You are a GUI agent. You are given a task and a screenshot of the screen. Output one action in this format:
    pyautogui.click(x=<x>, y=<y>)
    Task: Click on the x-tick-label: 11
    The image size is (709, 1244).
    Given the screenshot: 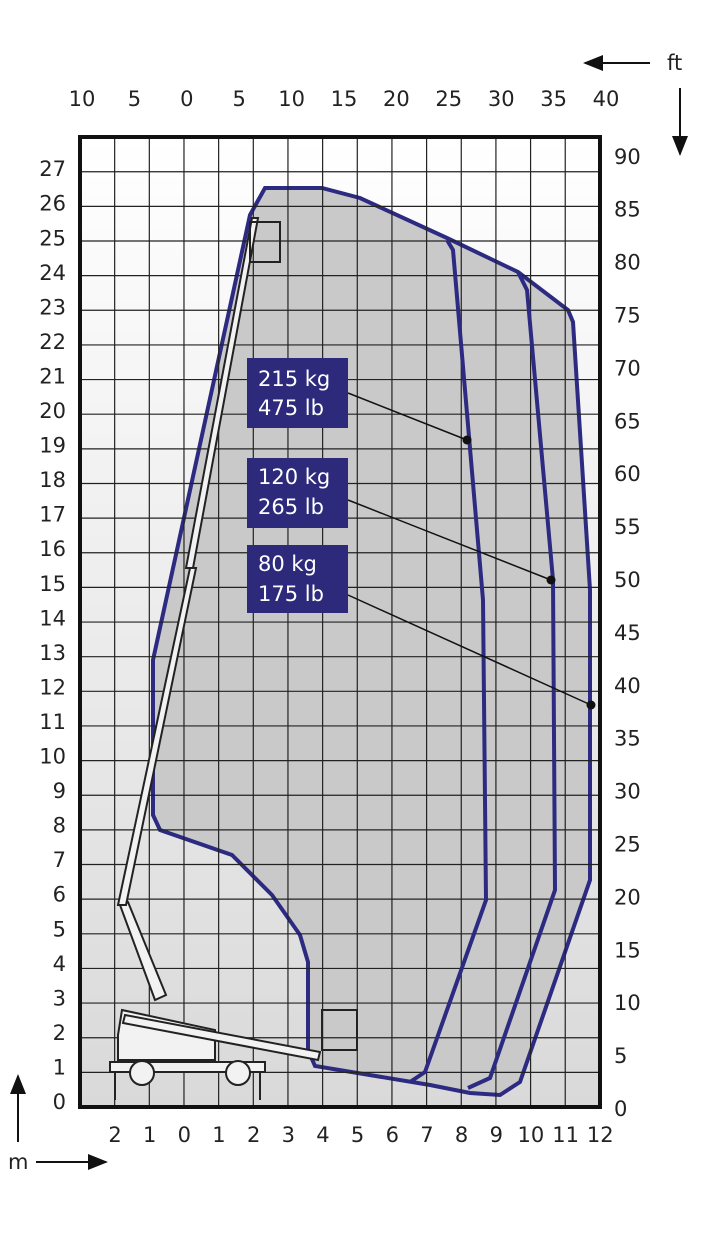 What is the action you would take?
    pyautogui.click(x=565, y=1135)
    